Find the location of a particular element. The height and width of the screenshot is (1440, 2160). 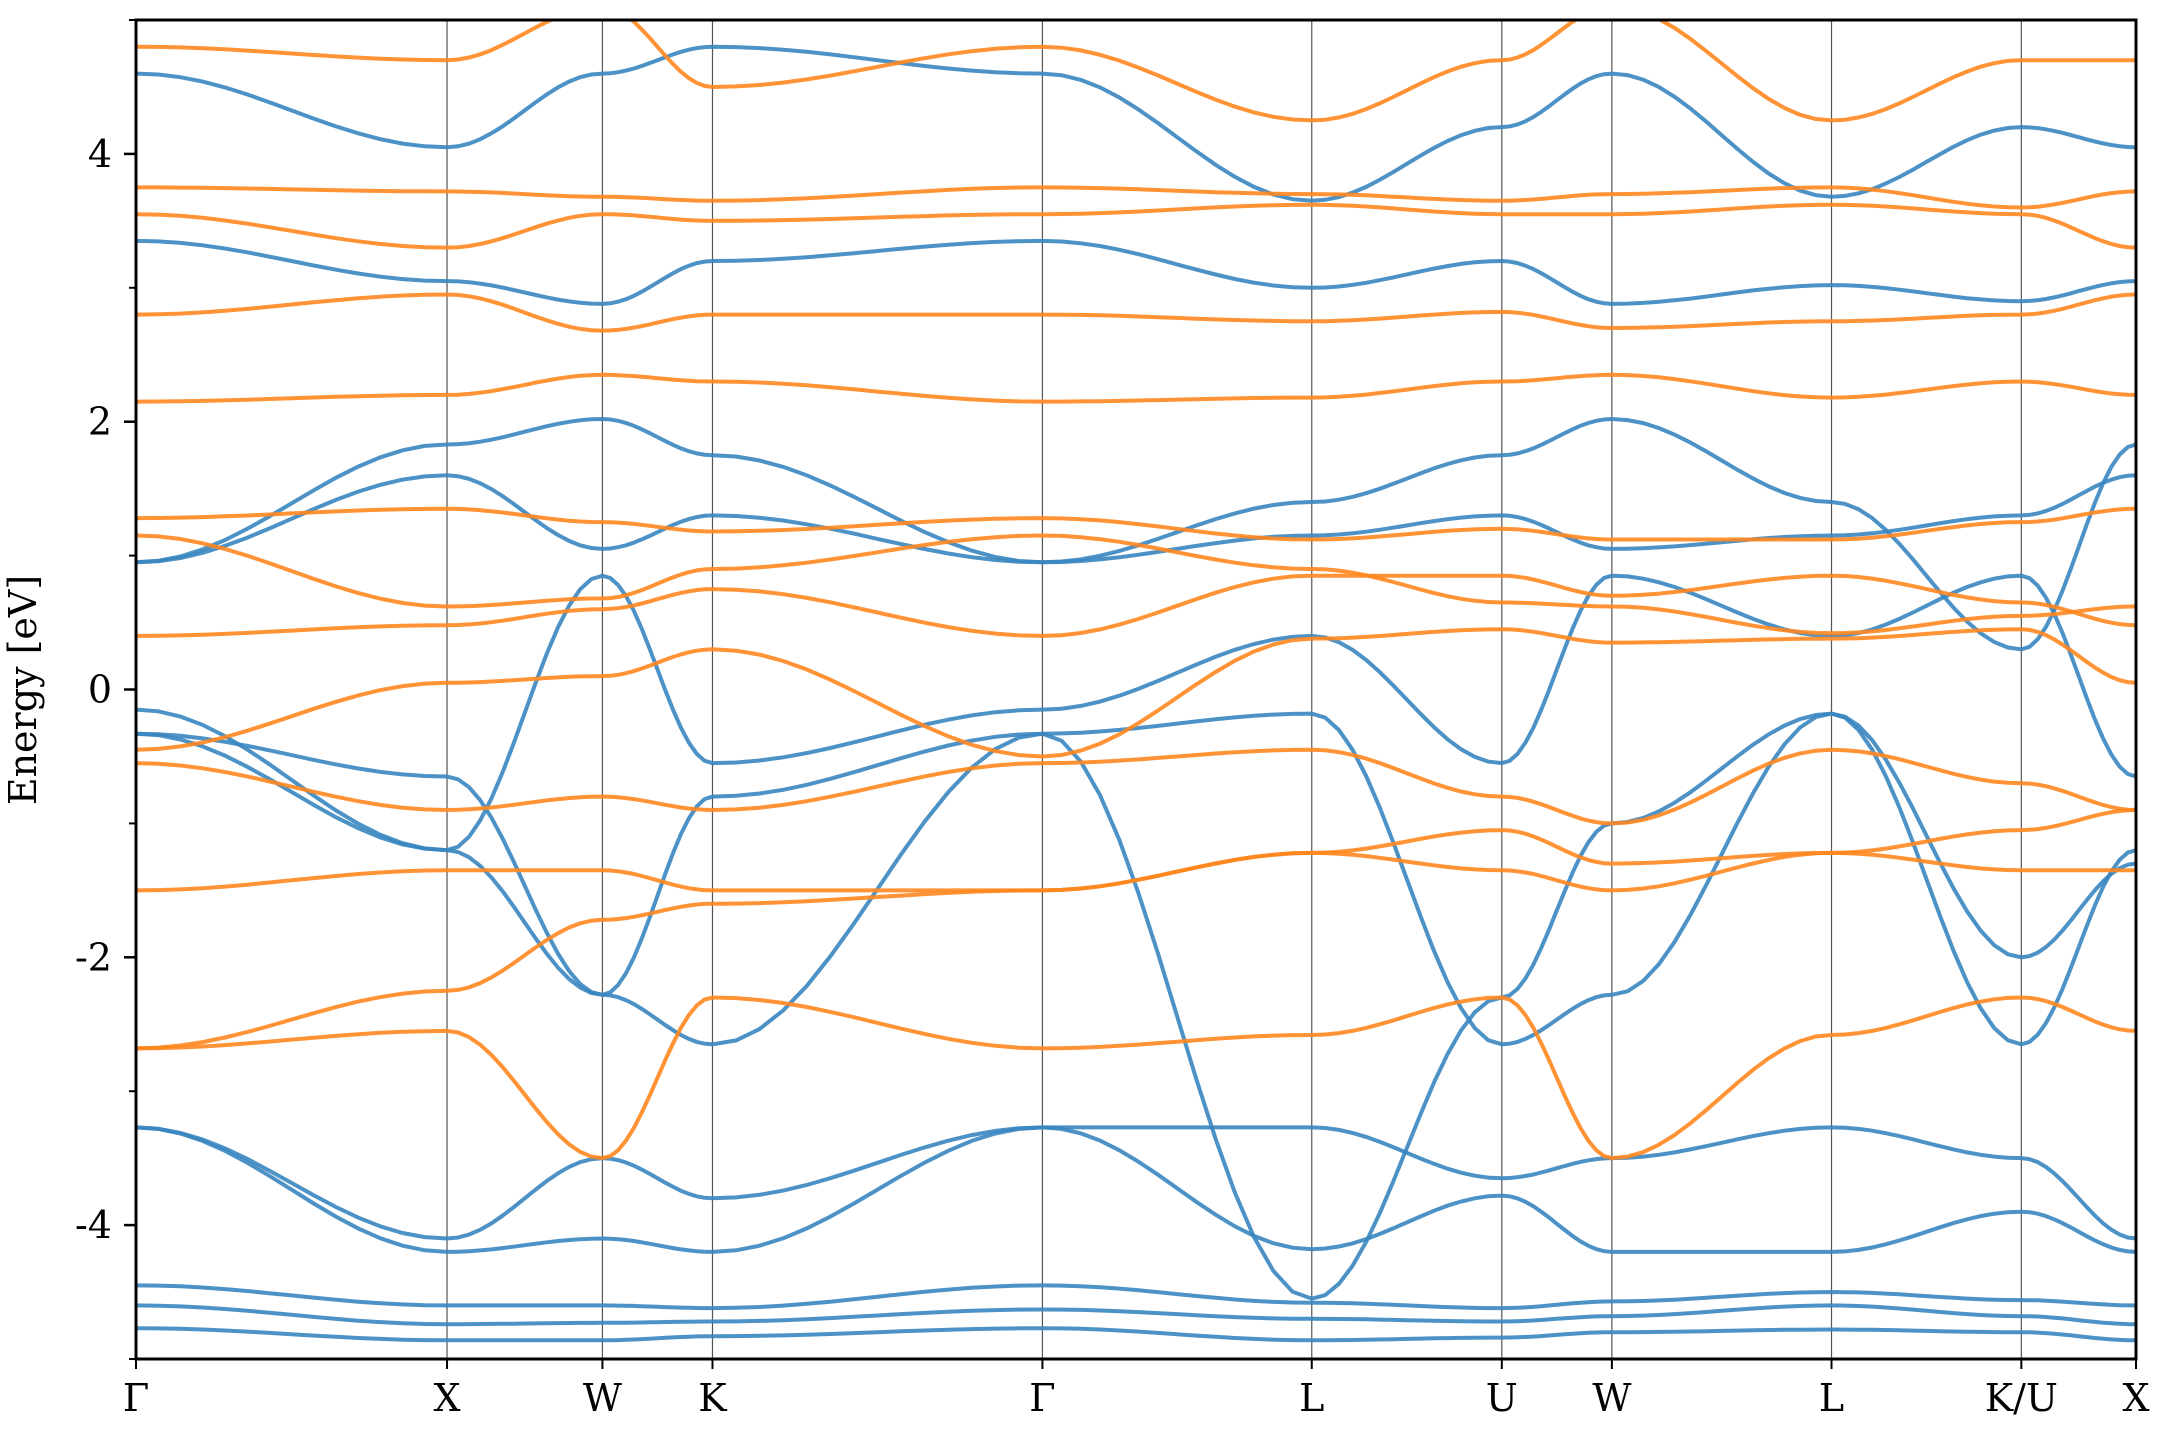

y-axis-label: Energy [eV] is located at coordinates (23, 690).